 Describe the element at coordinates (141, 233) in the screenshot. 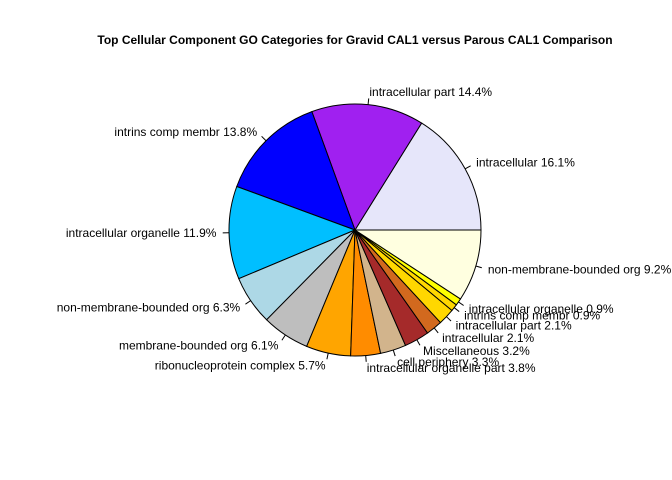

I see `slice-label: intracellular organelle 11.9%` at that location.